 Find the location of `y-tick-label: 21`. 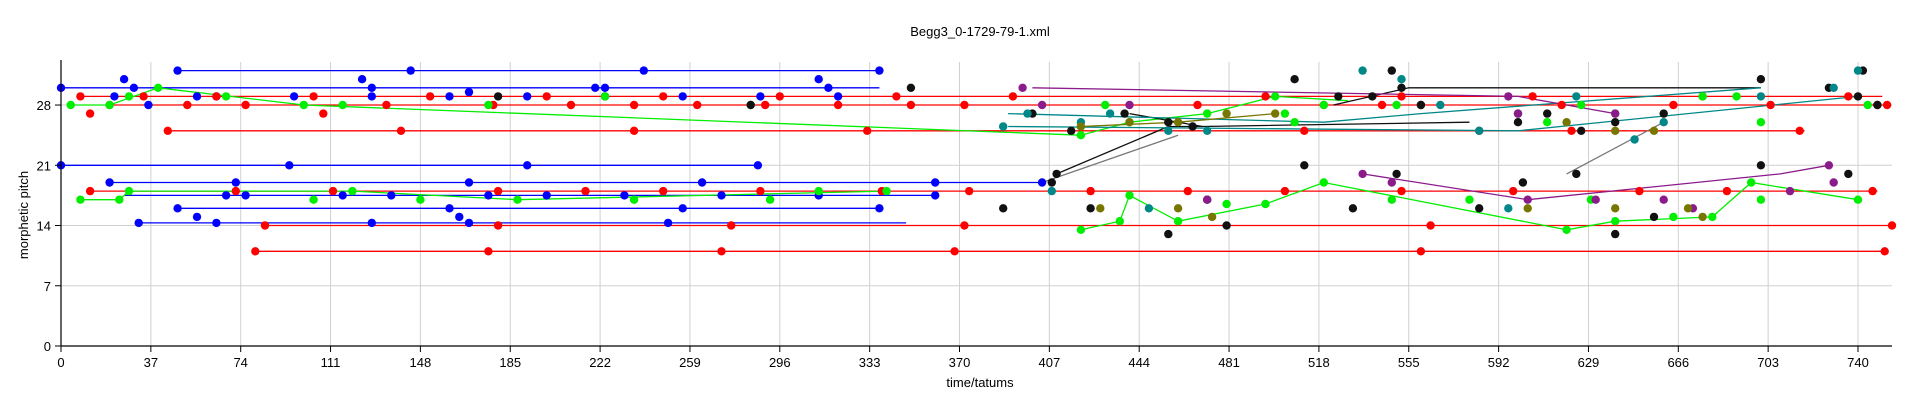

y-tick-label: 21 is located at coordinates (44, 165).